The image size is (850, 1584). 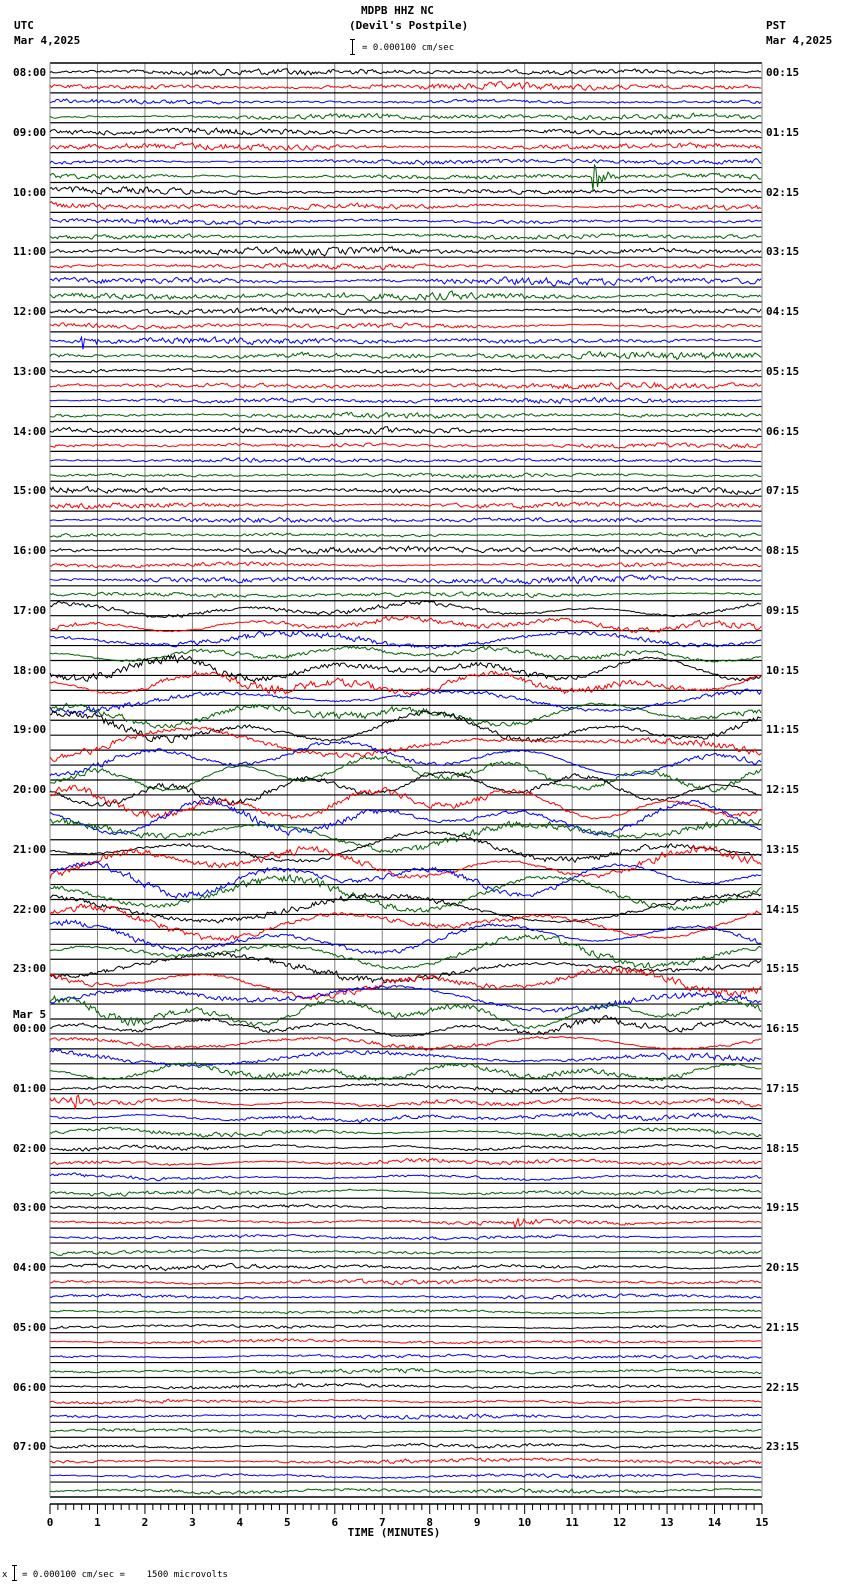 What do you see at coordinates (783, 252) in the screenshot?
I see `pst-hour-label: 03:15` at bounding box center [783, 252].